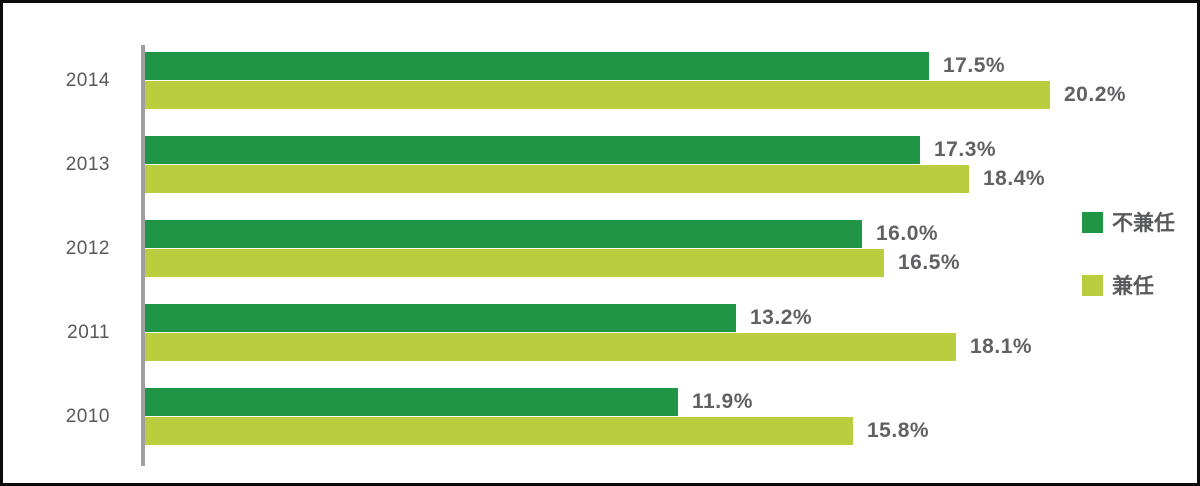 The height and width of the screenshot is (486, 1200). What do you see at coordinates (143, 255) in the screenshot?
I see `y-axis-line` at bounding box center [143, 255].